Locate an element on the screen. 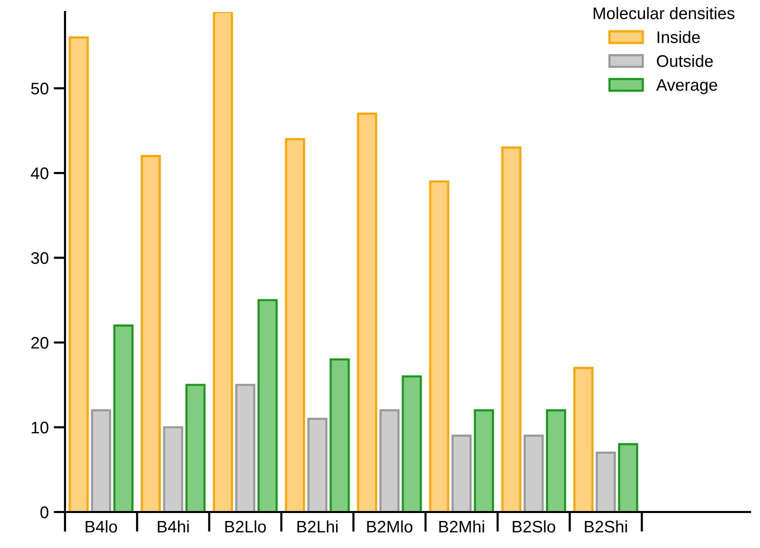  legend-label: Inside is located at coordinates (679, 37).